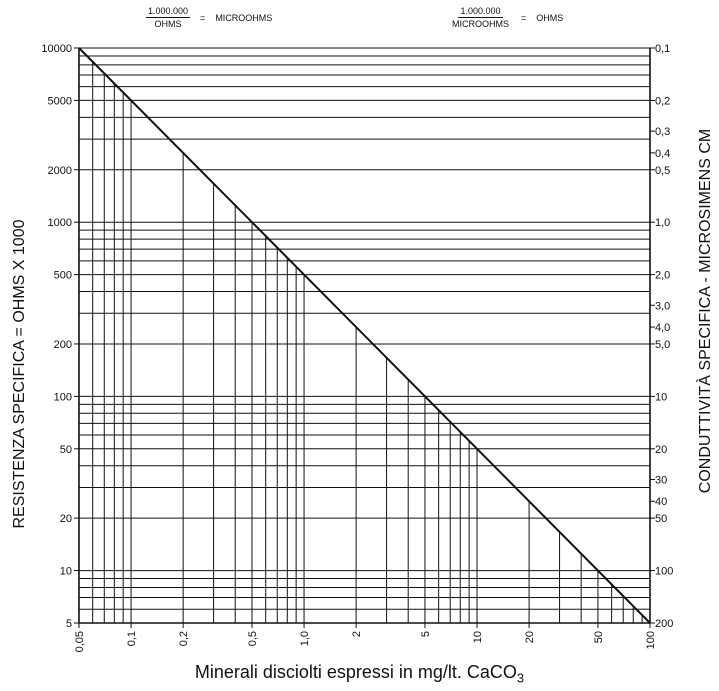  What do you see at coordinates (651, 640) in the screenshot?
I see `x-tick-label: 100` at bounding box center [651, 640].